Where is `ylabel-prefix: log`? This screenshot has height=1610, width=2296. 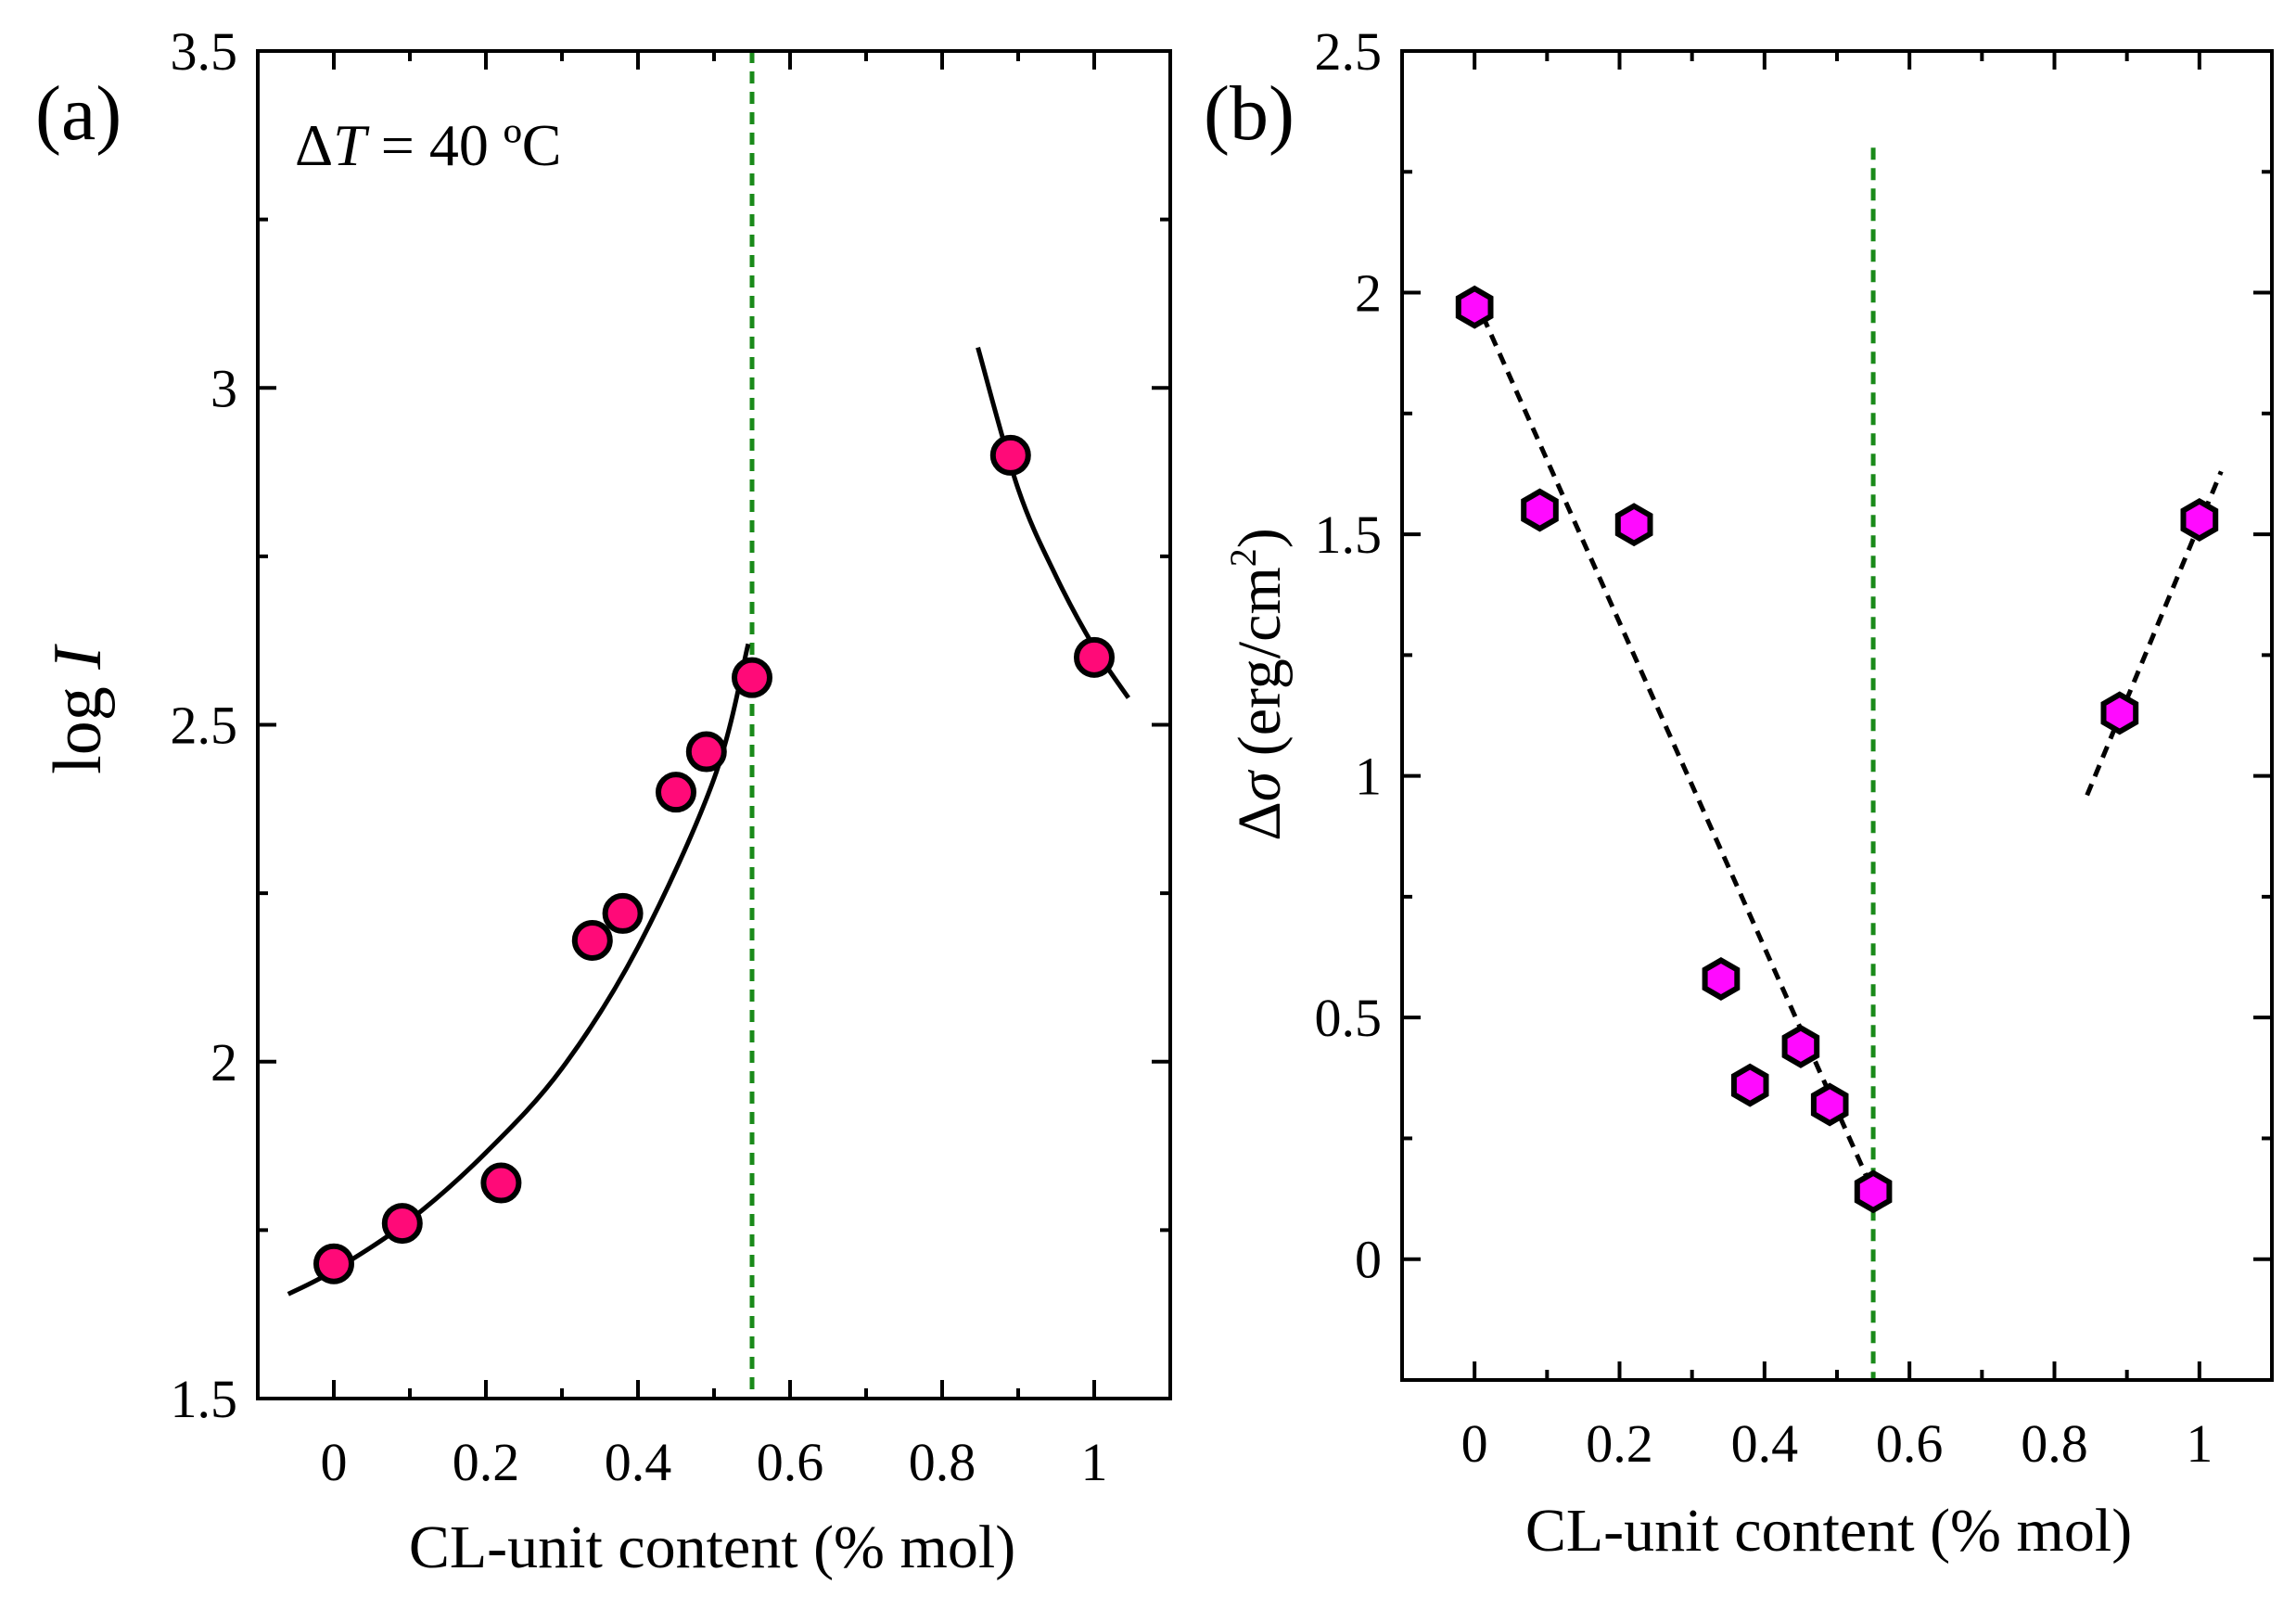 ylabel-prefix: log is located at coordinates (78, 722).